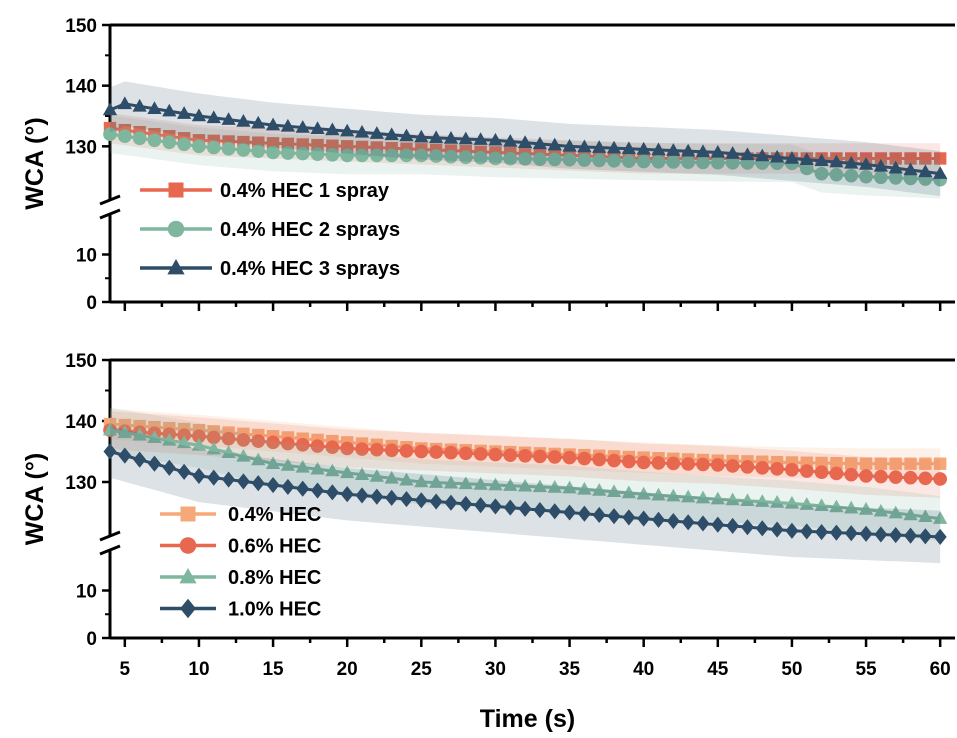 This screenshot has width=957, height=738. Describe the element at coordinates (265, 191) in the screenshot. I see `legend-item: 0.4% HEC 1 spray` at that location.